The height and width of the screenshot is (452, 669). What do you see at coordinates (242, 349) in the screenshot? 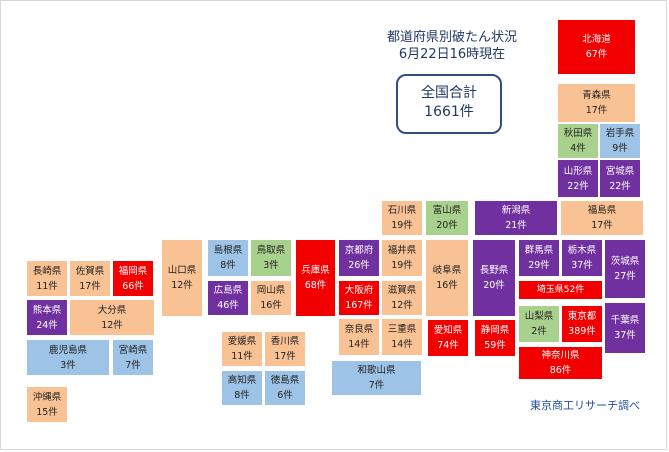
I see `pref-ehime: 愛媛県 11件` at bounding box center [242, 349].